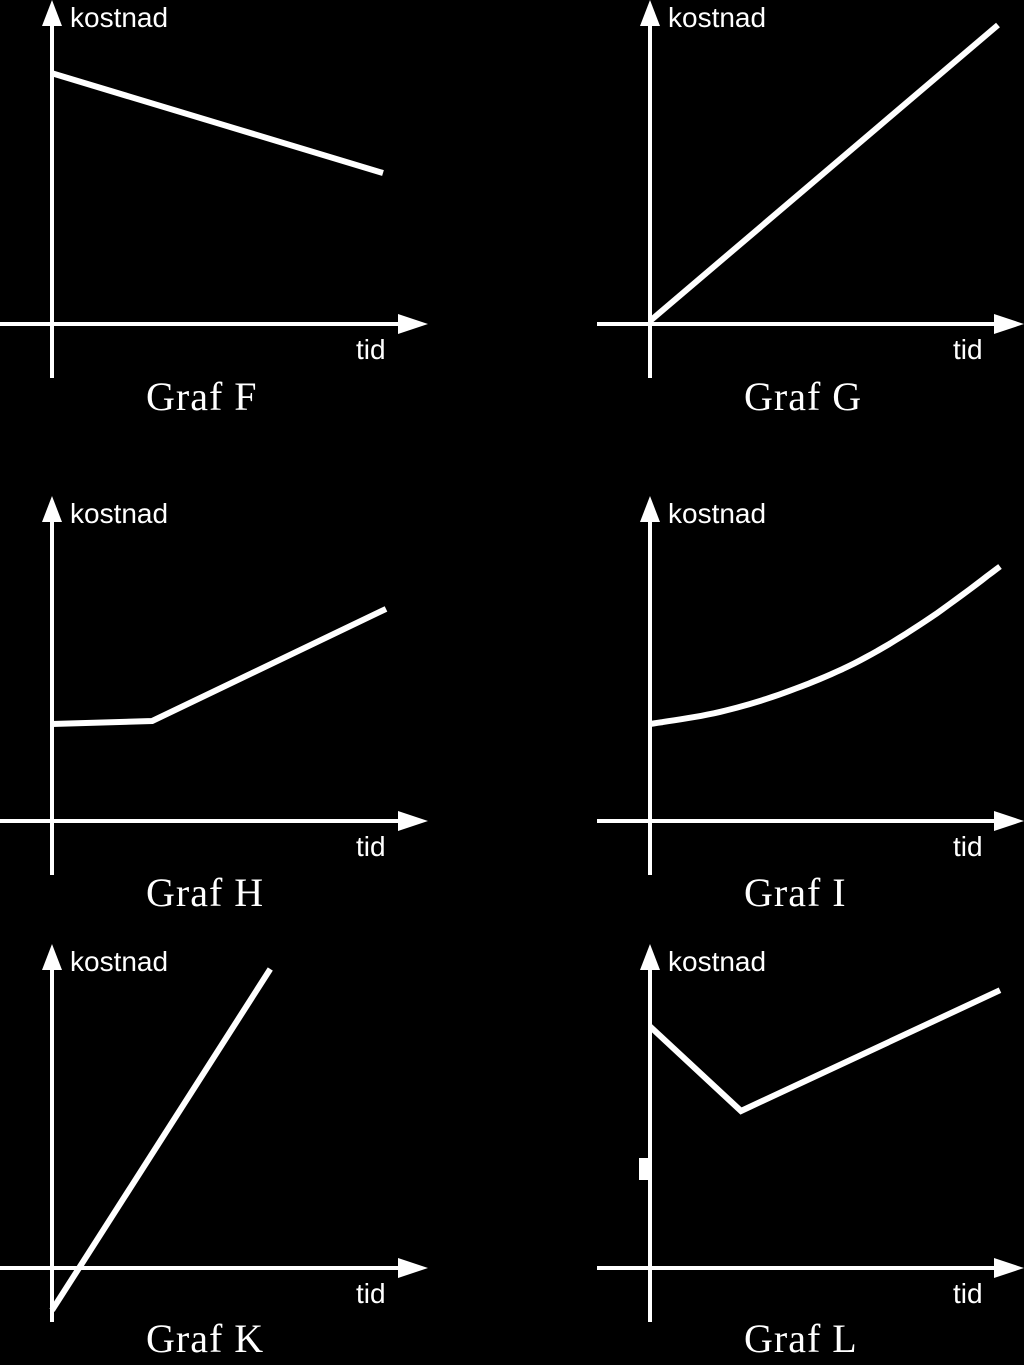 The height and width of the screenshot is (1365, 1024). What do you see at coordinates (810, 1152) in the screenshot?
I see `panel-graf-l: kostnad tid Graf L` at bounding box center [810, 1152].